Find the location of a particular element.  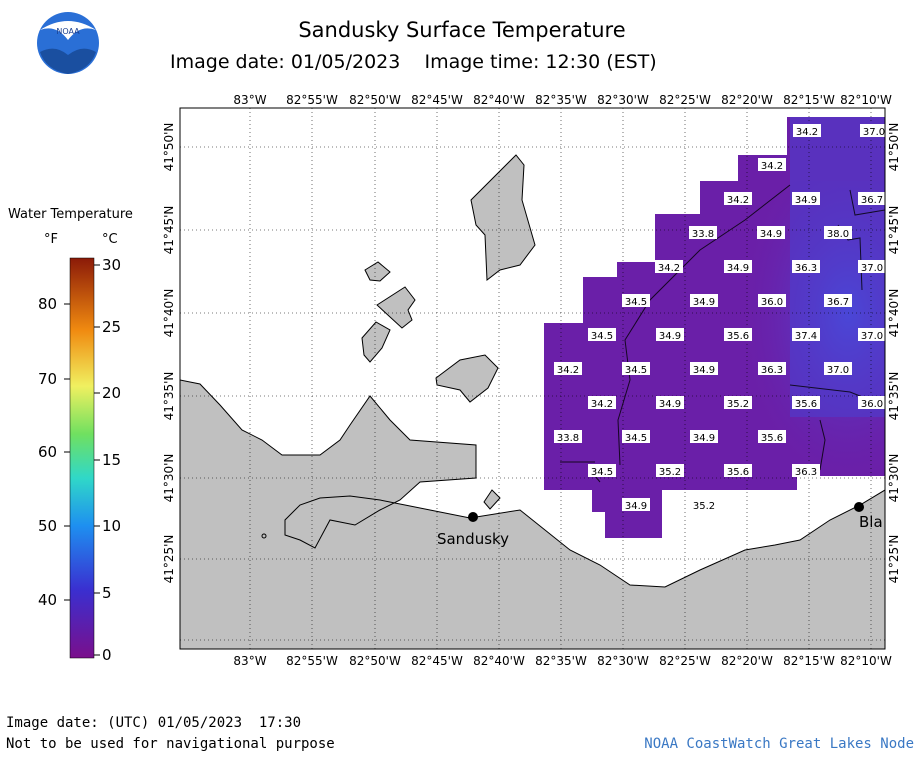

svg-text: 36.0 is located at coordinates (772, 302).